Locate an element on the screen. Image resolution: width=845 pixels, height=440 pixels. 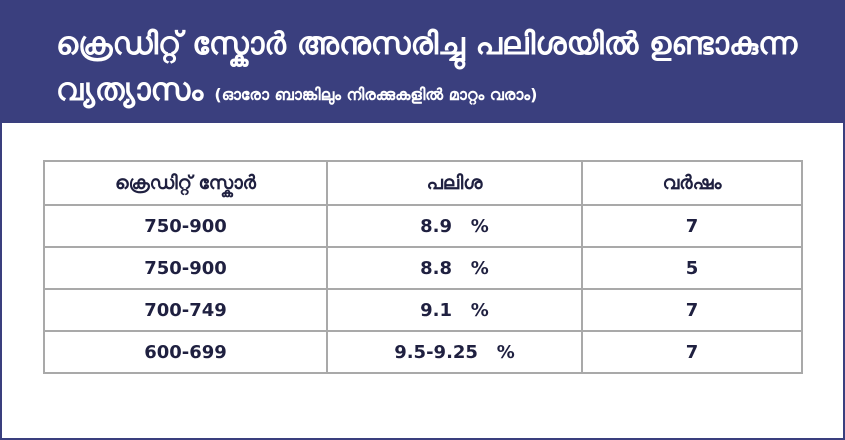
table-row: 600-699 9.5-9.25 % 7 is located at coordinates (423, 352).